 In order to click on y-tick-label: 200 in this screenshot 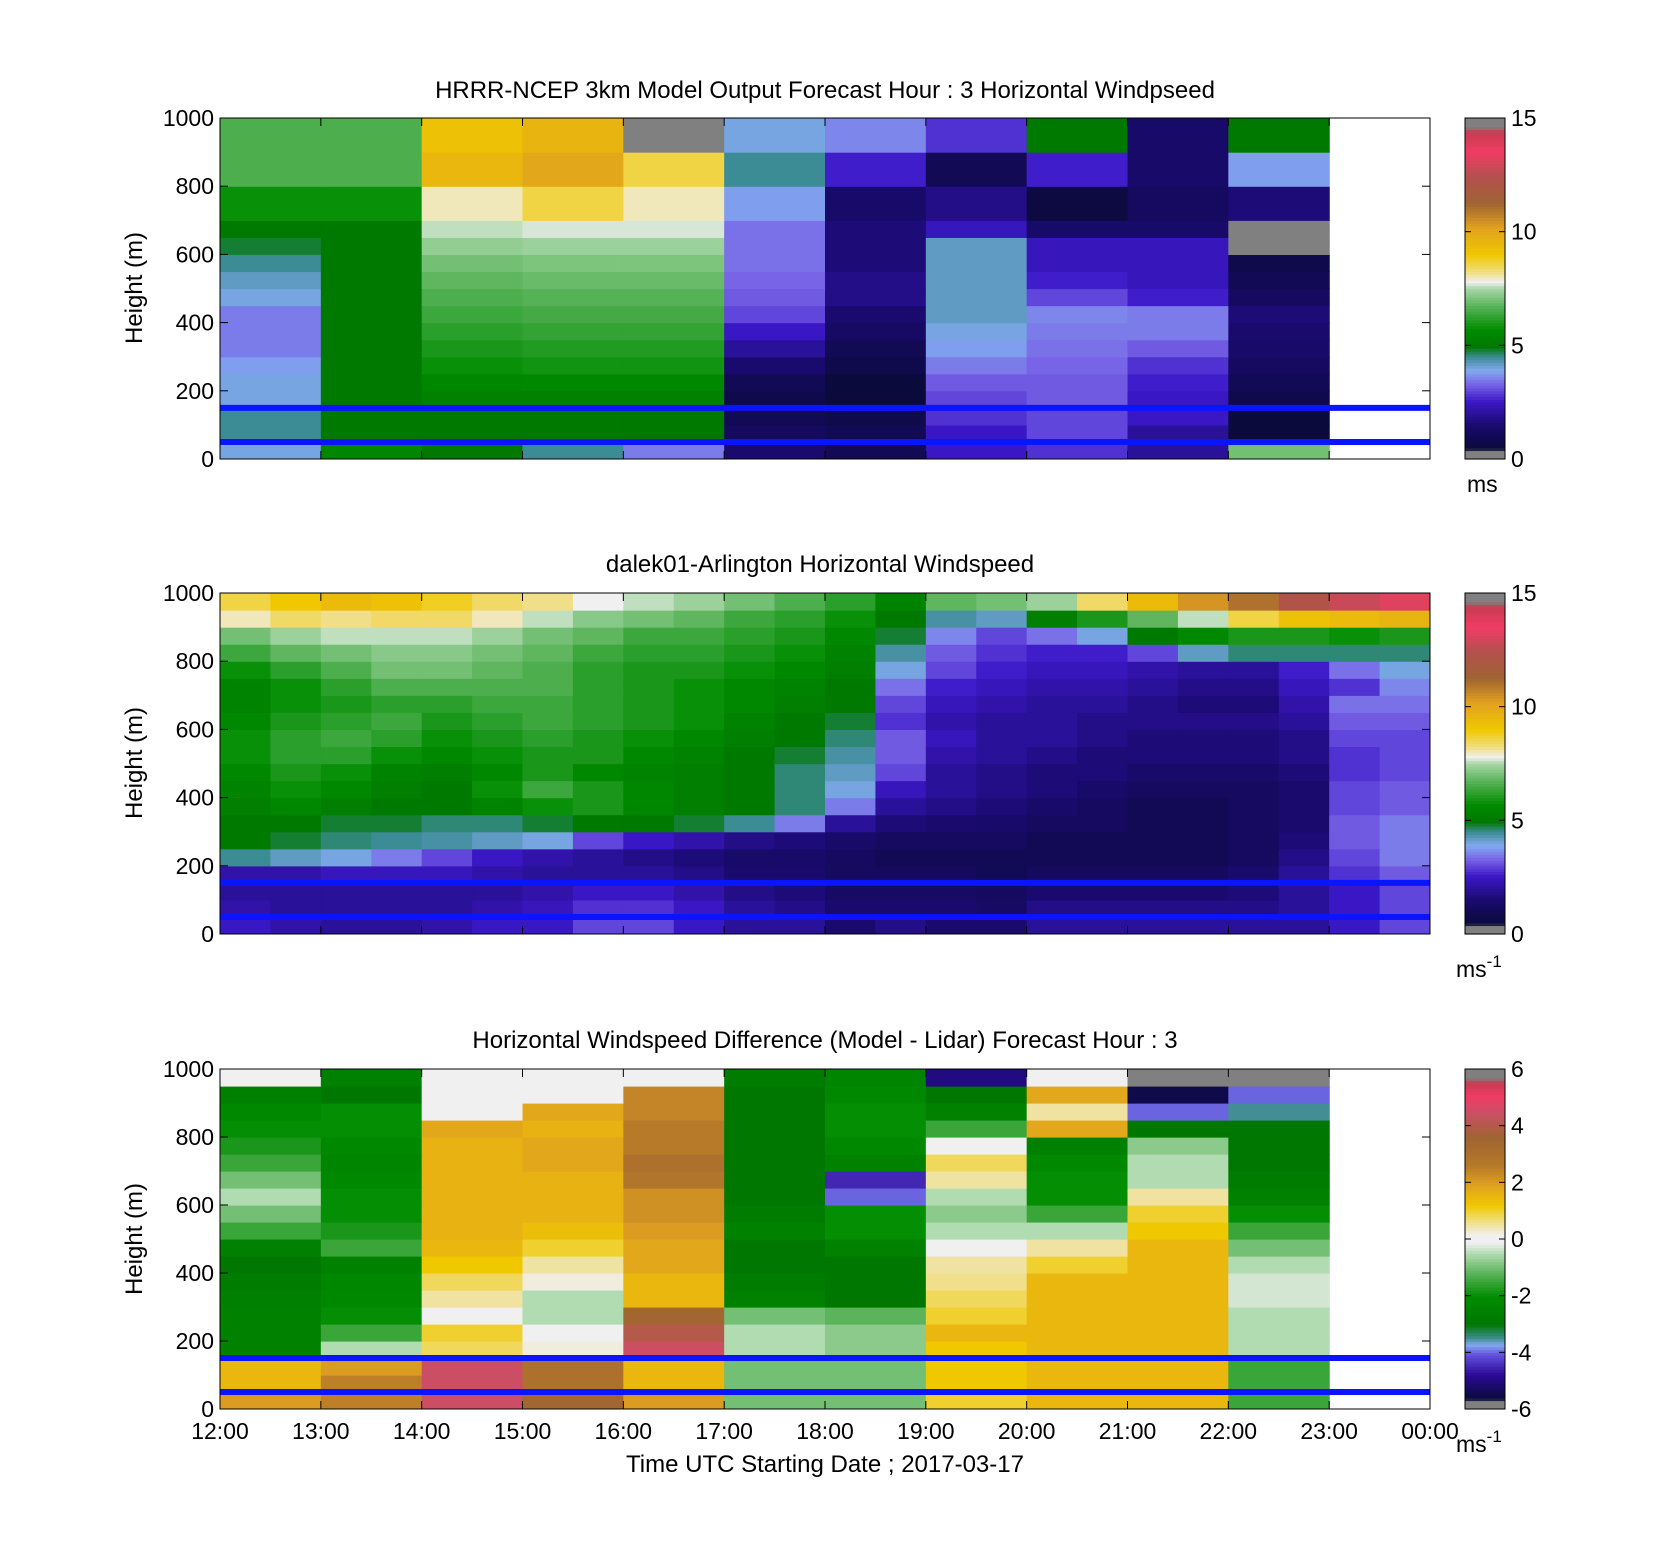, I will do `click(195, 391)`.